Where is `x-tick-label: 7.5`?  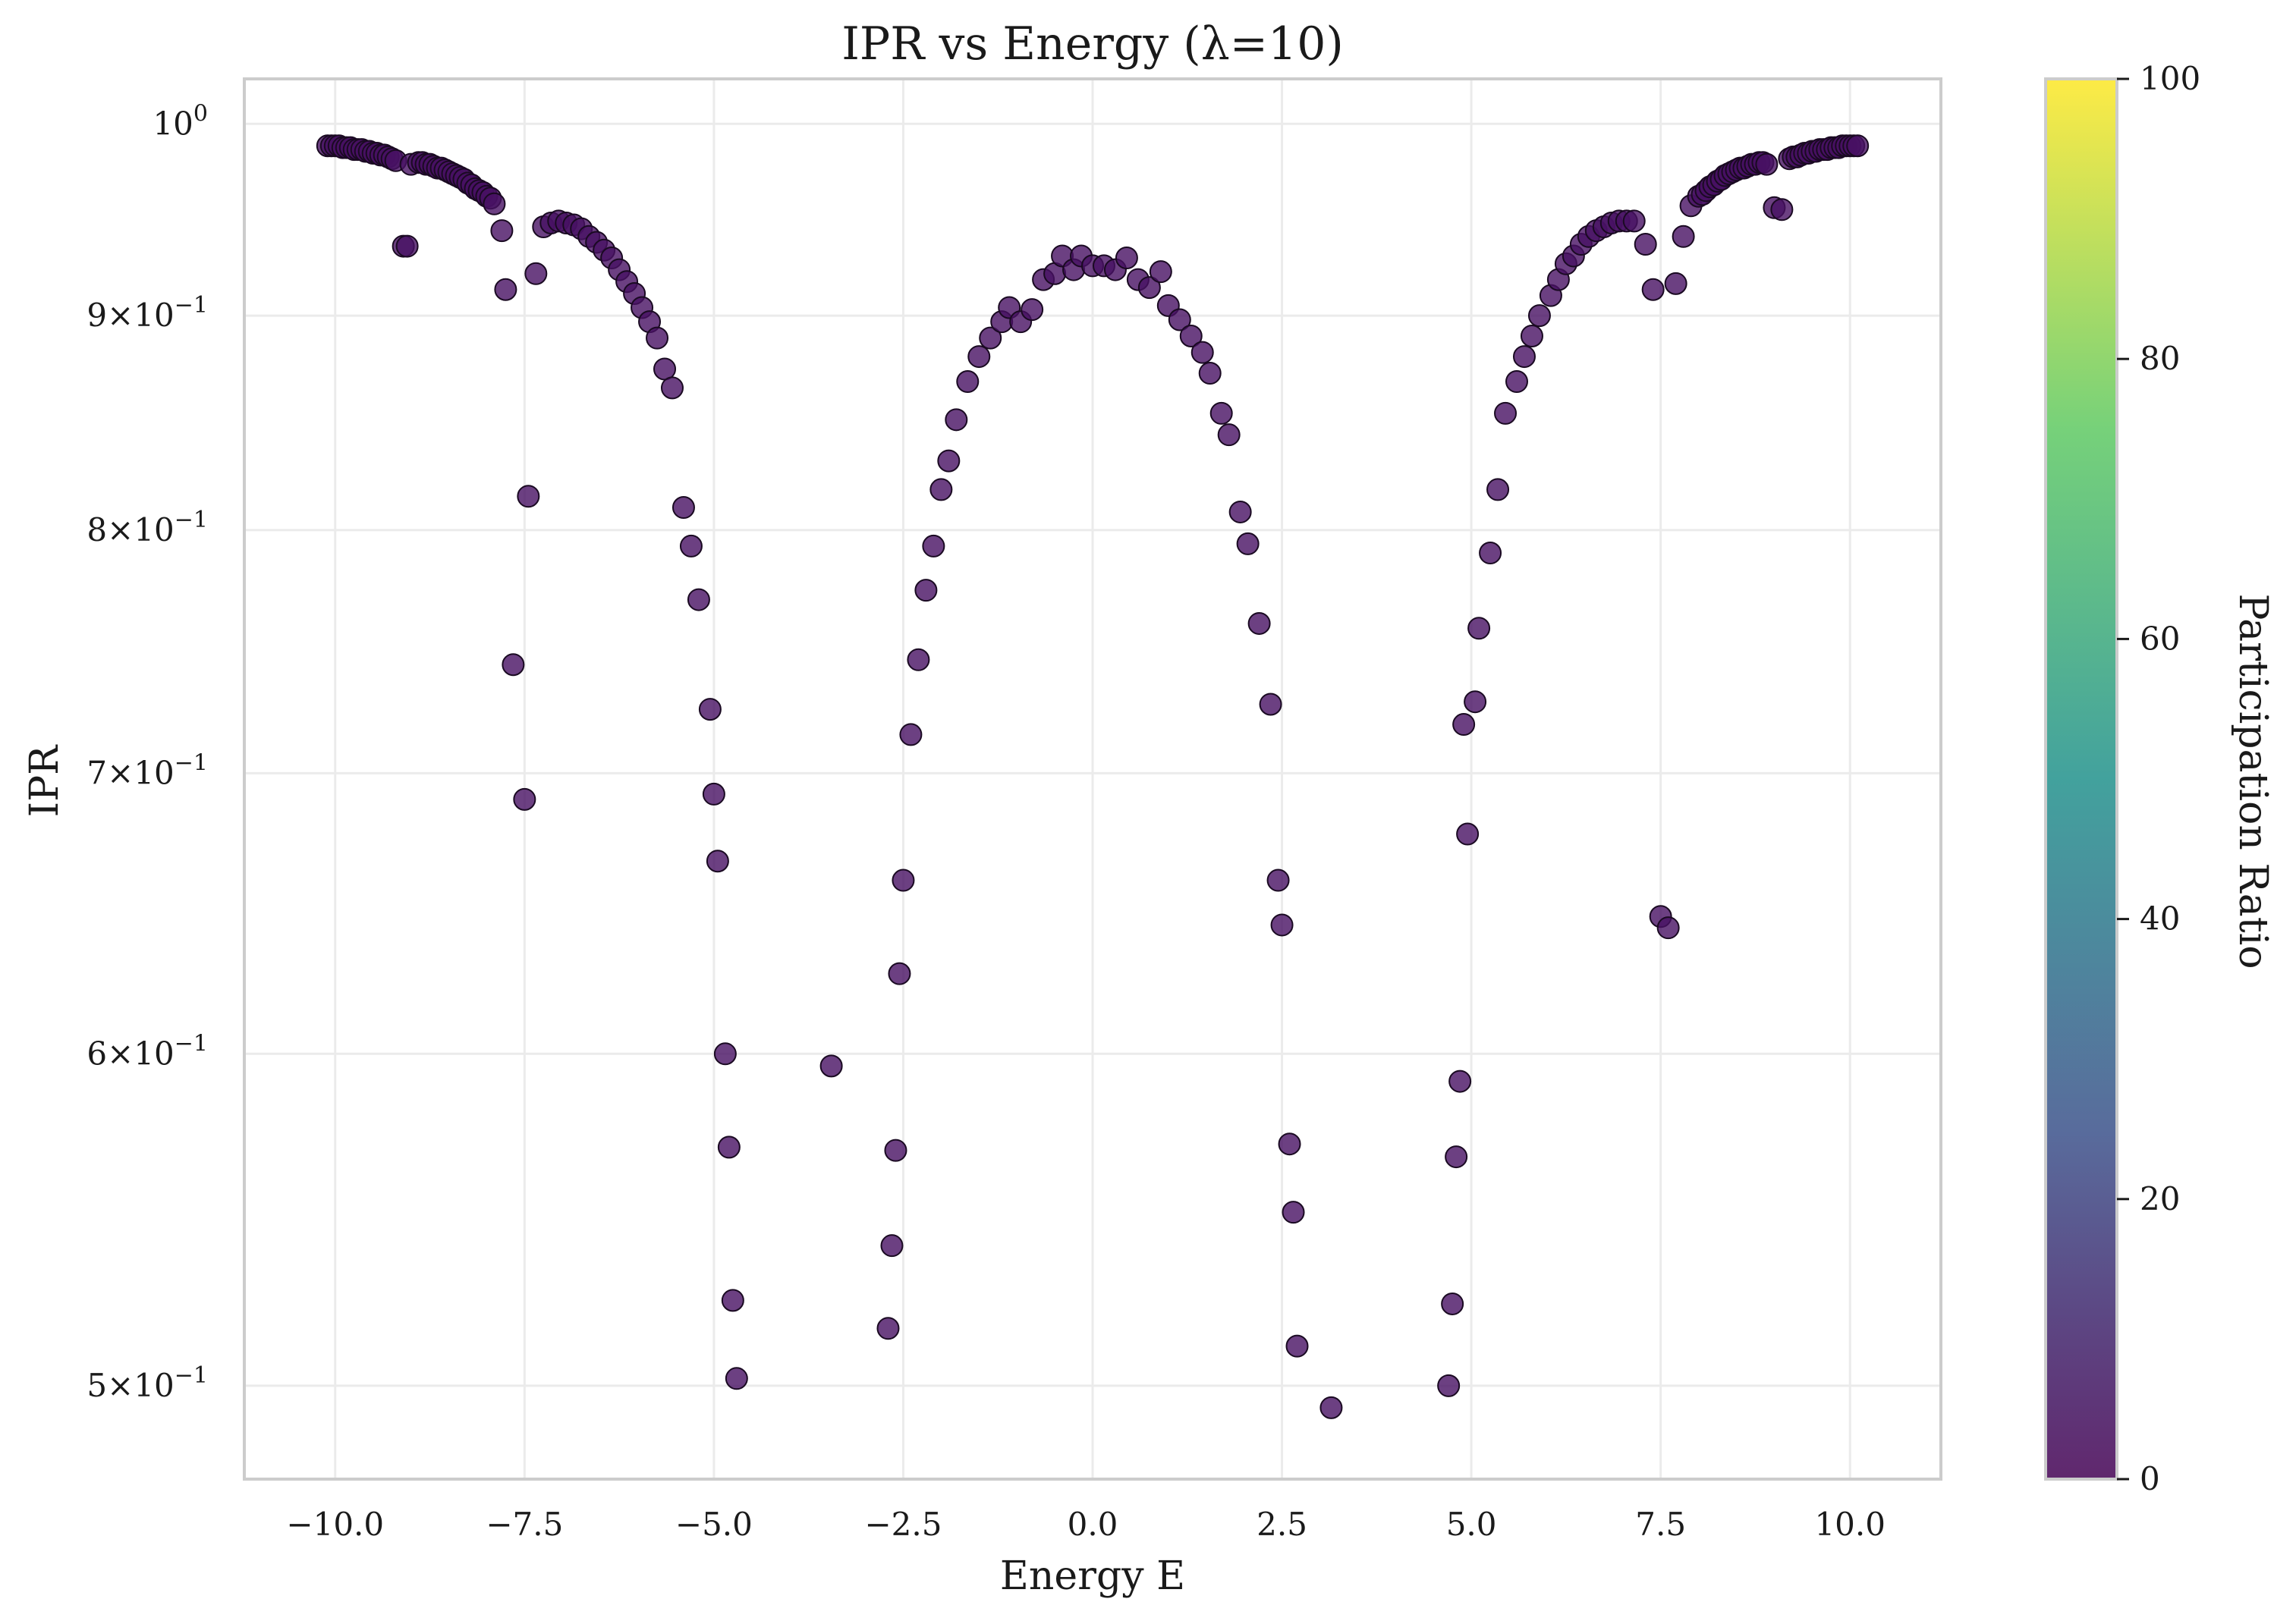 x-tick-label: 7.5 is located at coordinates (1660, 1524).